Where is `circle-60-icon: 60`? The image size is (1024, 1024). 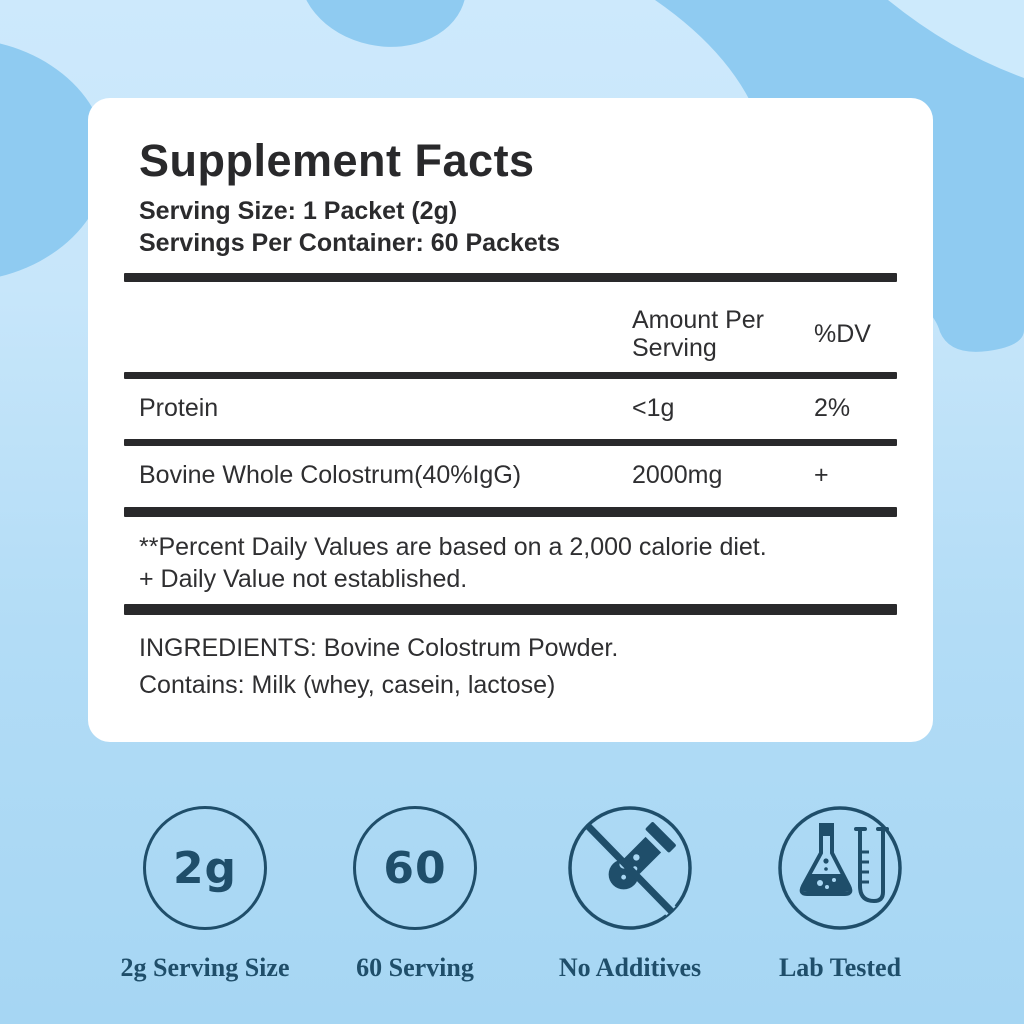
circle-60-icon: 60 is located at coordinates (415, 868).